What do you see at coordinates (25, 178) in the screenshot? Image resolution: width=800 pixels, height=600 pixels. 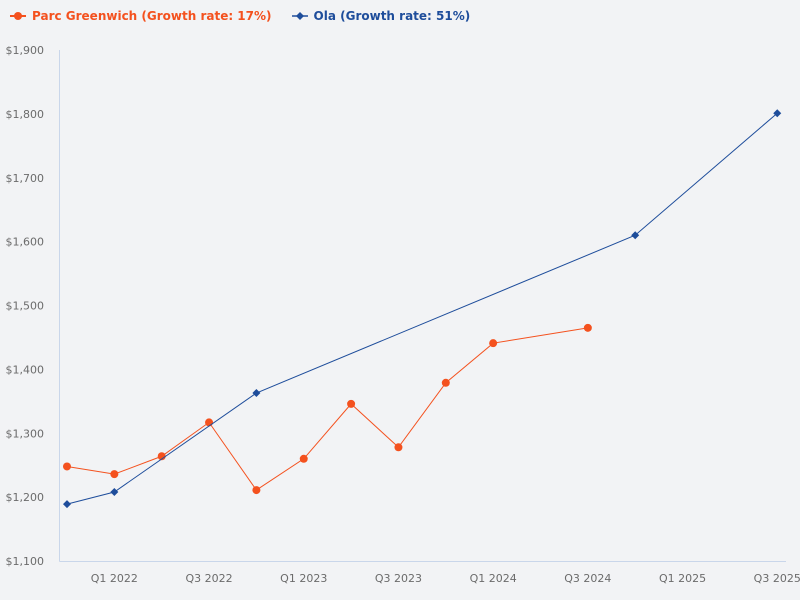 I see `y-tick-label: $1,700` at bounding box center [25, 178].